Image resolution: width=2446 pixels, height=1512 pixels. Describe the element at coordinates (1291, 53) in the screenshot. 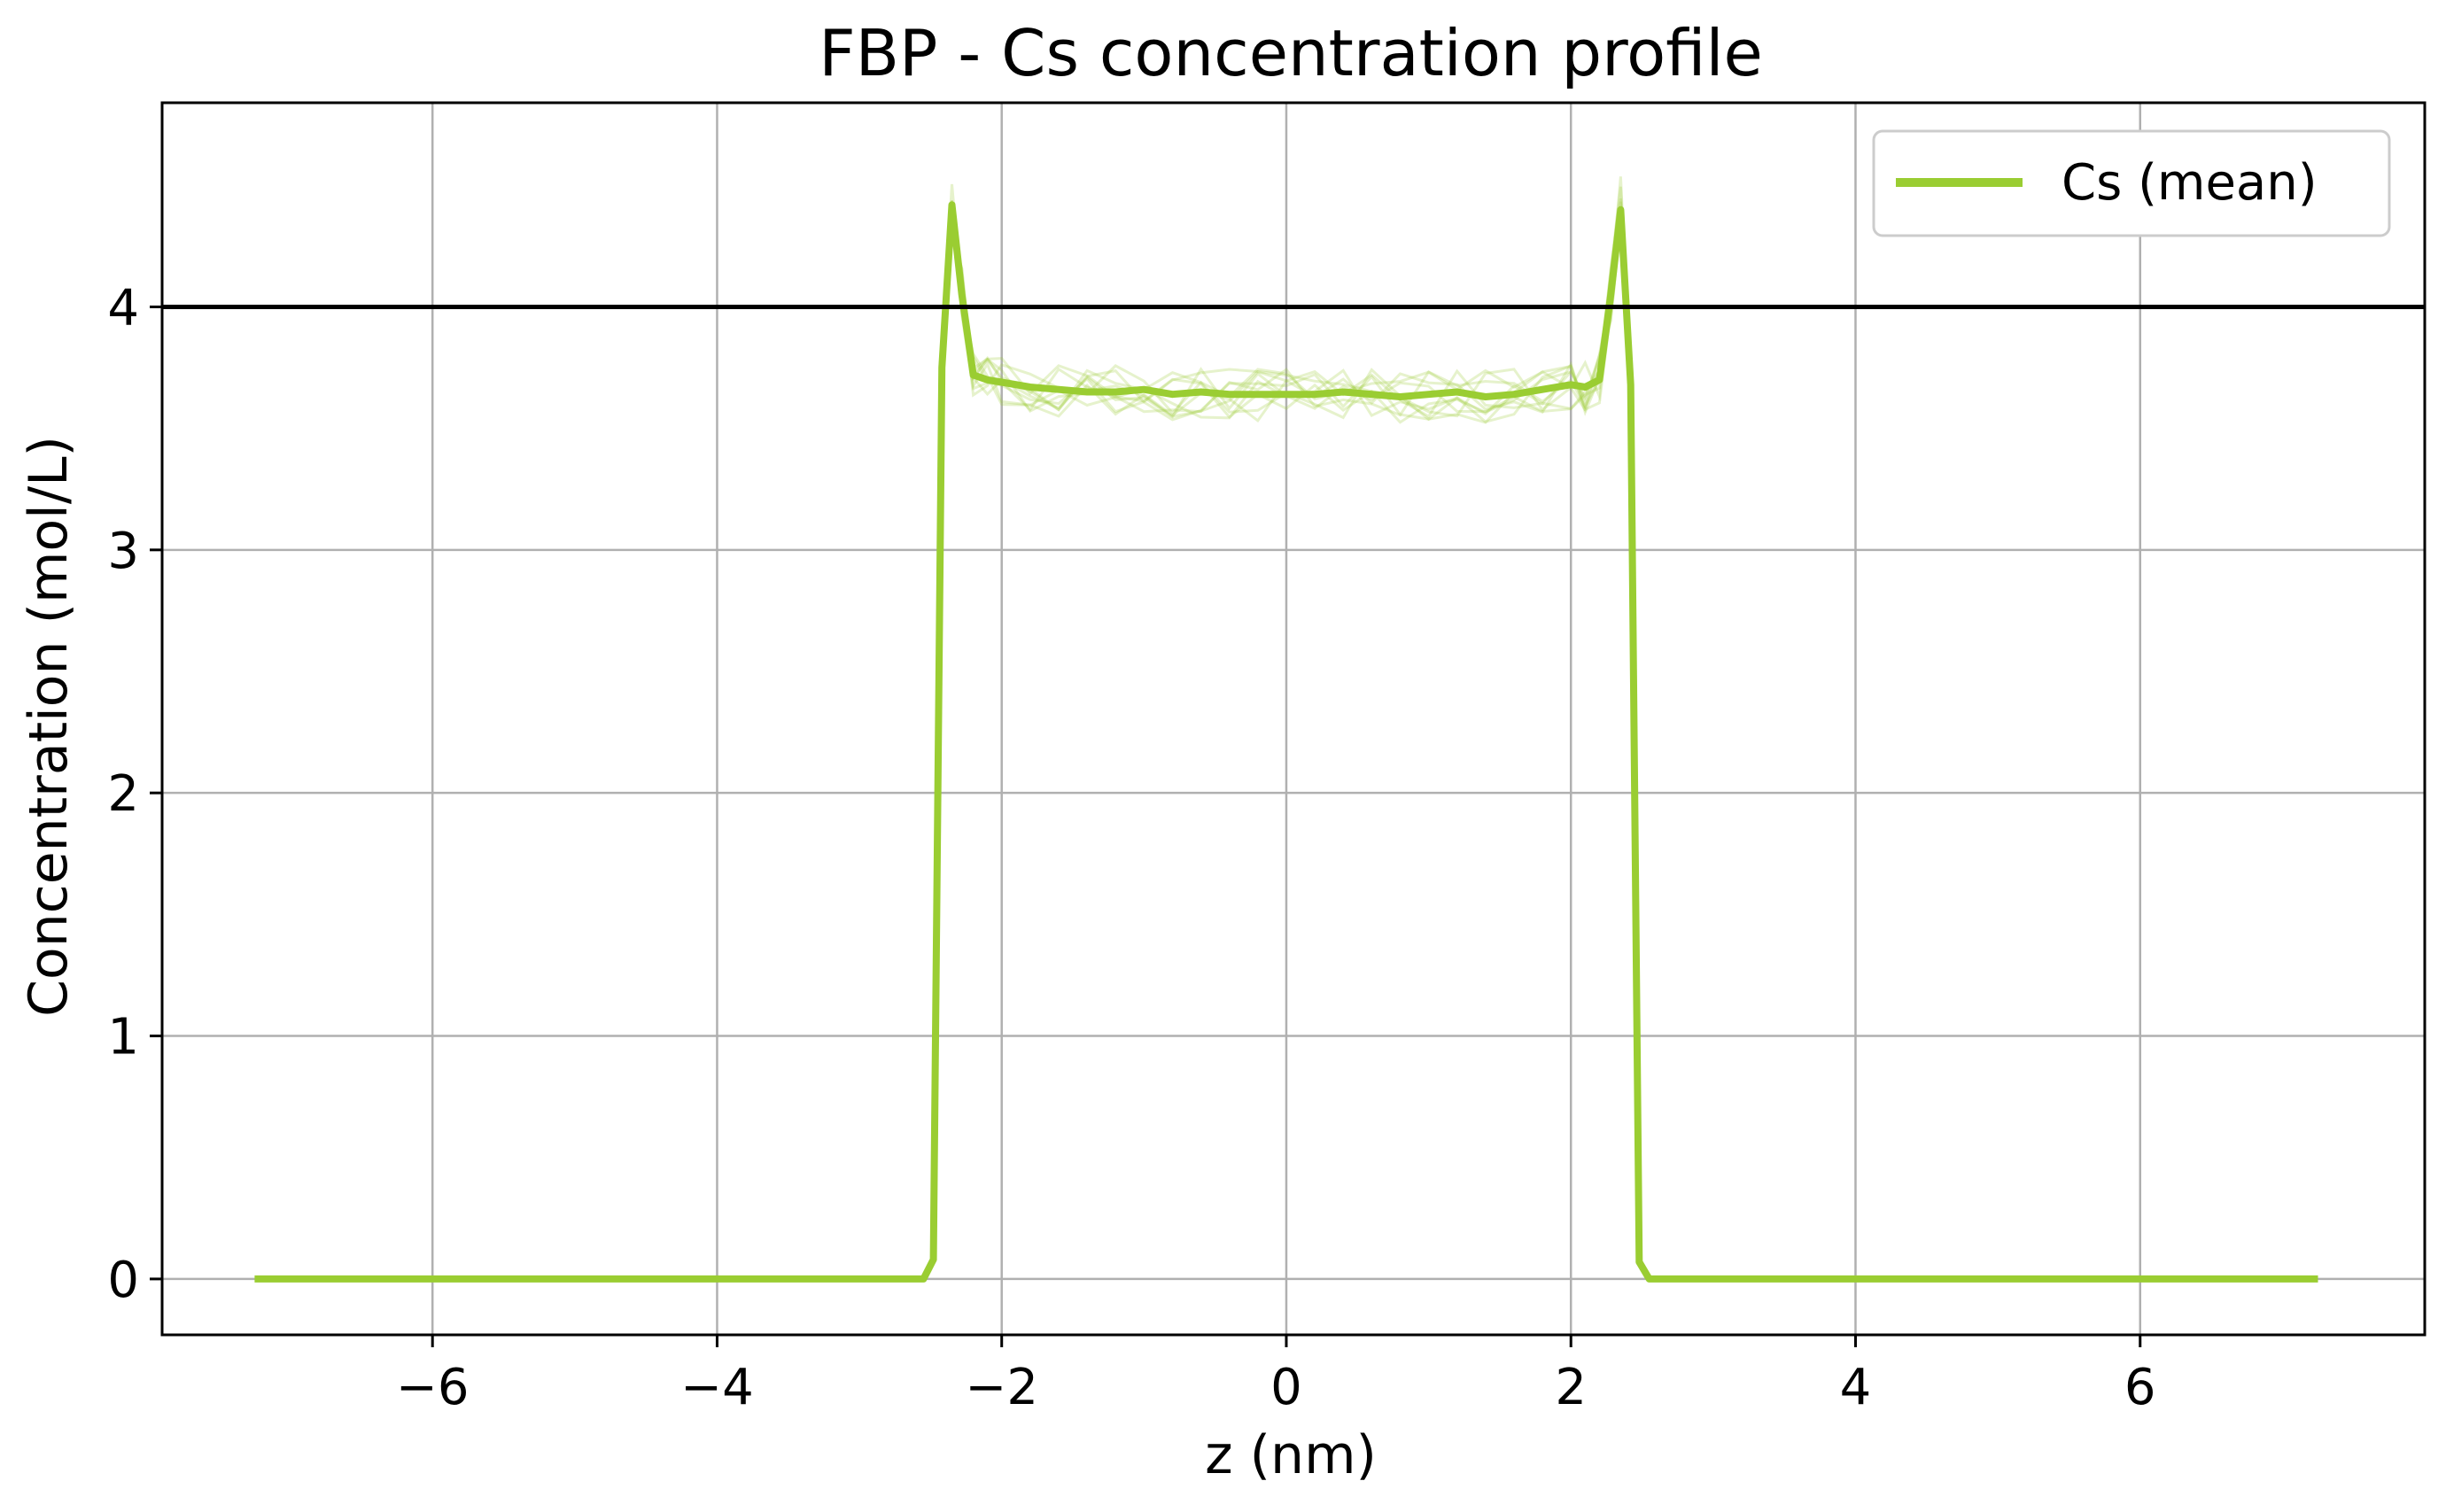

I see `chart-title: FBP - Cs concentration profile` at that location.